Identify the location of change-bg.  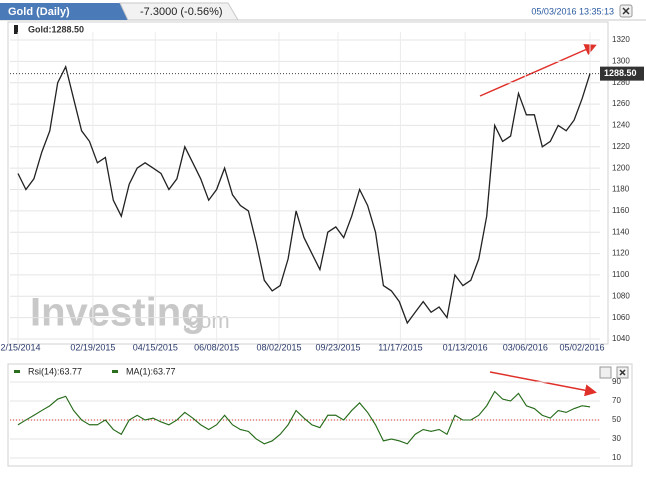
(179, 11).